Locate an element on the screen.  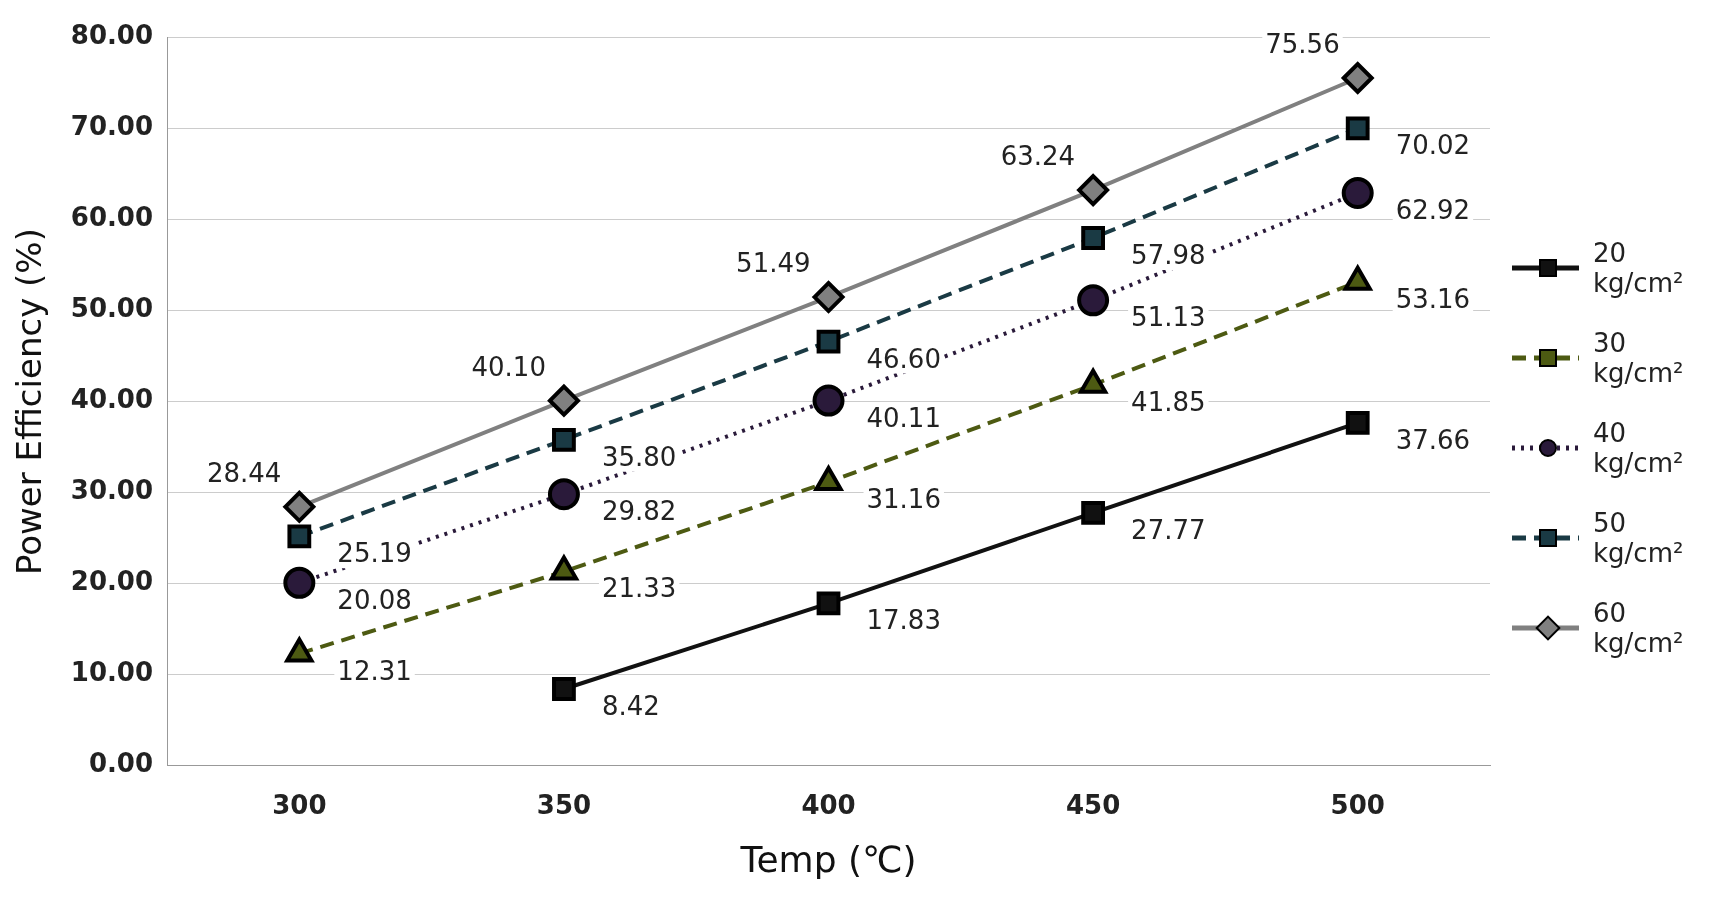
legend-label: 40 kg/cm² is located at coordinates (1639, 448).